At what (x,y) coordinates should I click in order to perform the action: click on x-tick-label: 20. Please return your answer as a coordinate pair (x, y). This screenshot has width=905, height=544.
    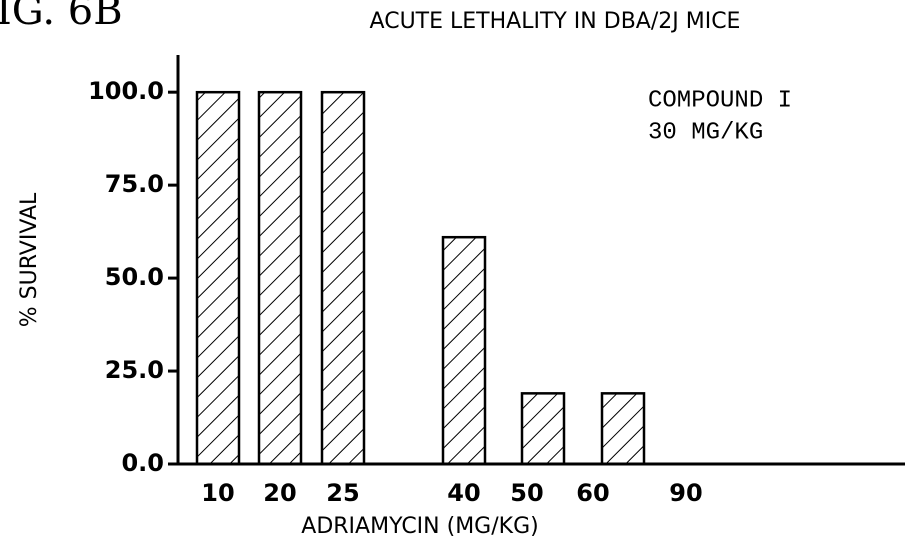
    Looking at the image, I should click on (279, 493).